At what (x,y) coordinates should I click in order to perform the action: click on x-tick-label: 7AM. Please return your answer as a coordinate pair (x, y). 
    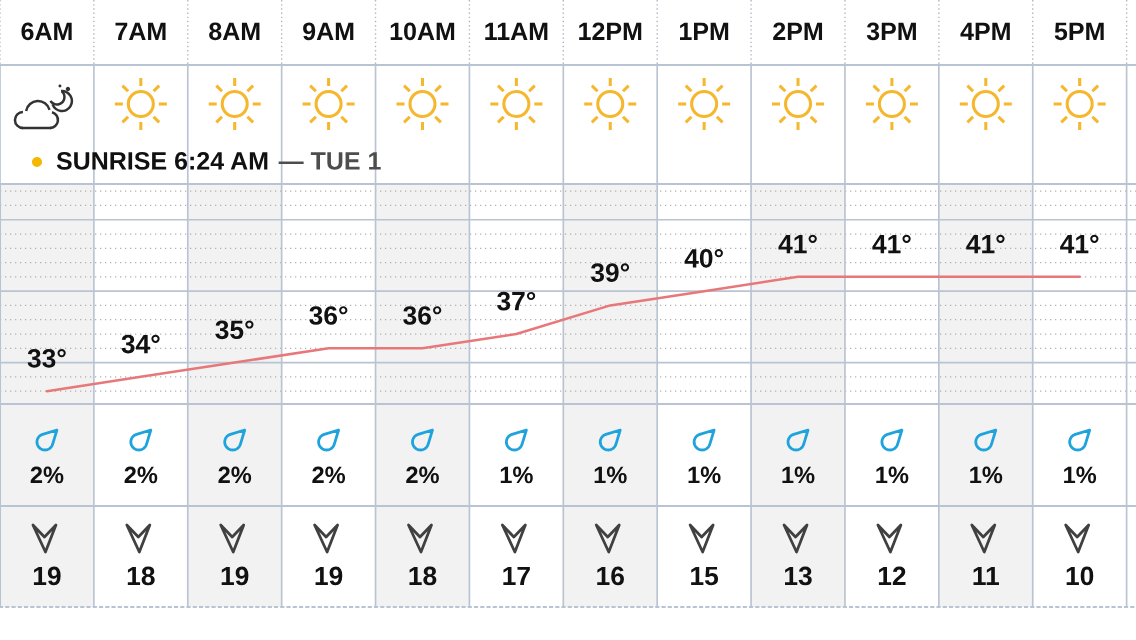
    Looking at the image, I should click on (140, 31).